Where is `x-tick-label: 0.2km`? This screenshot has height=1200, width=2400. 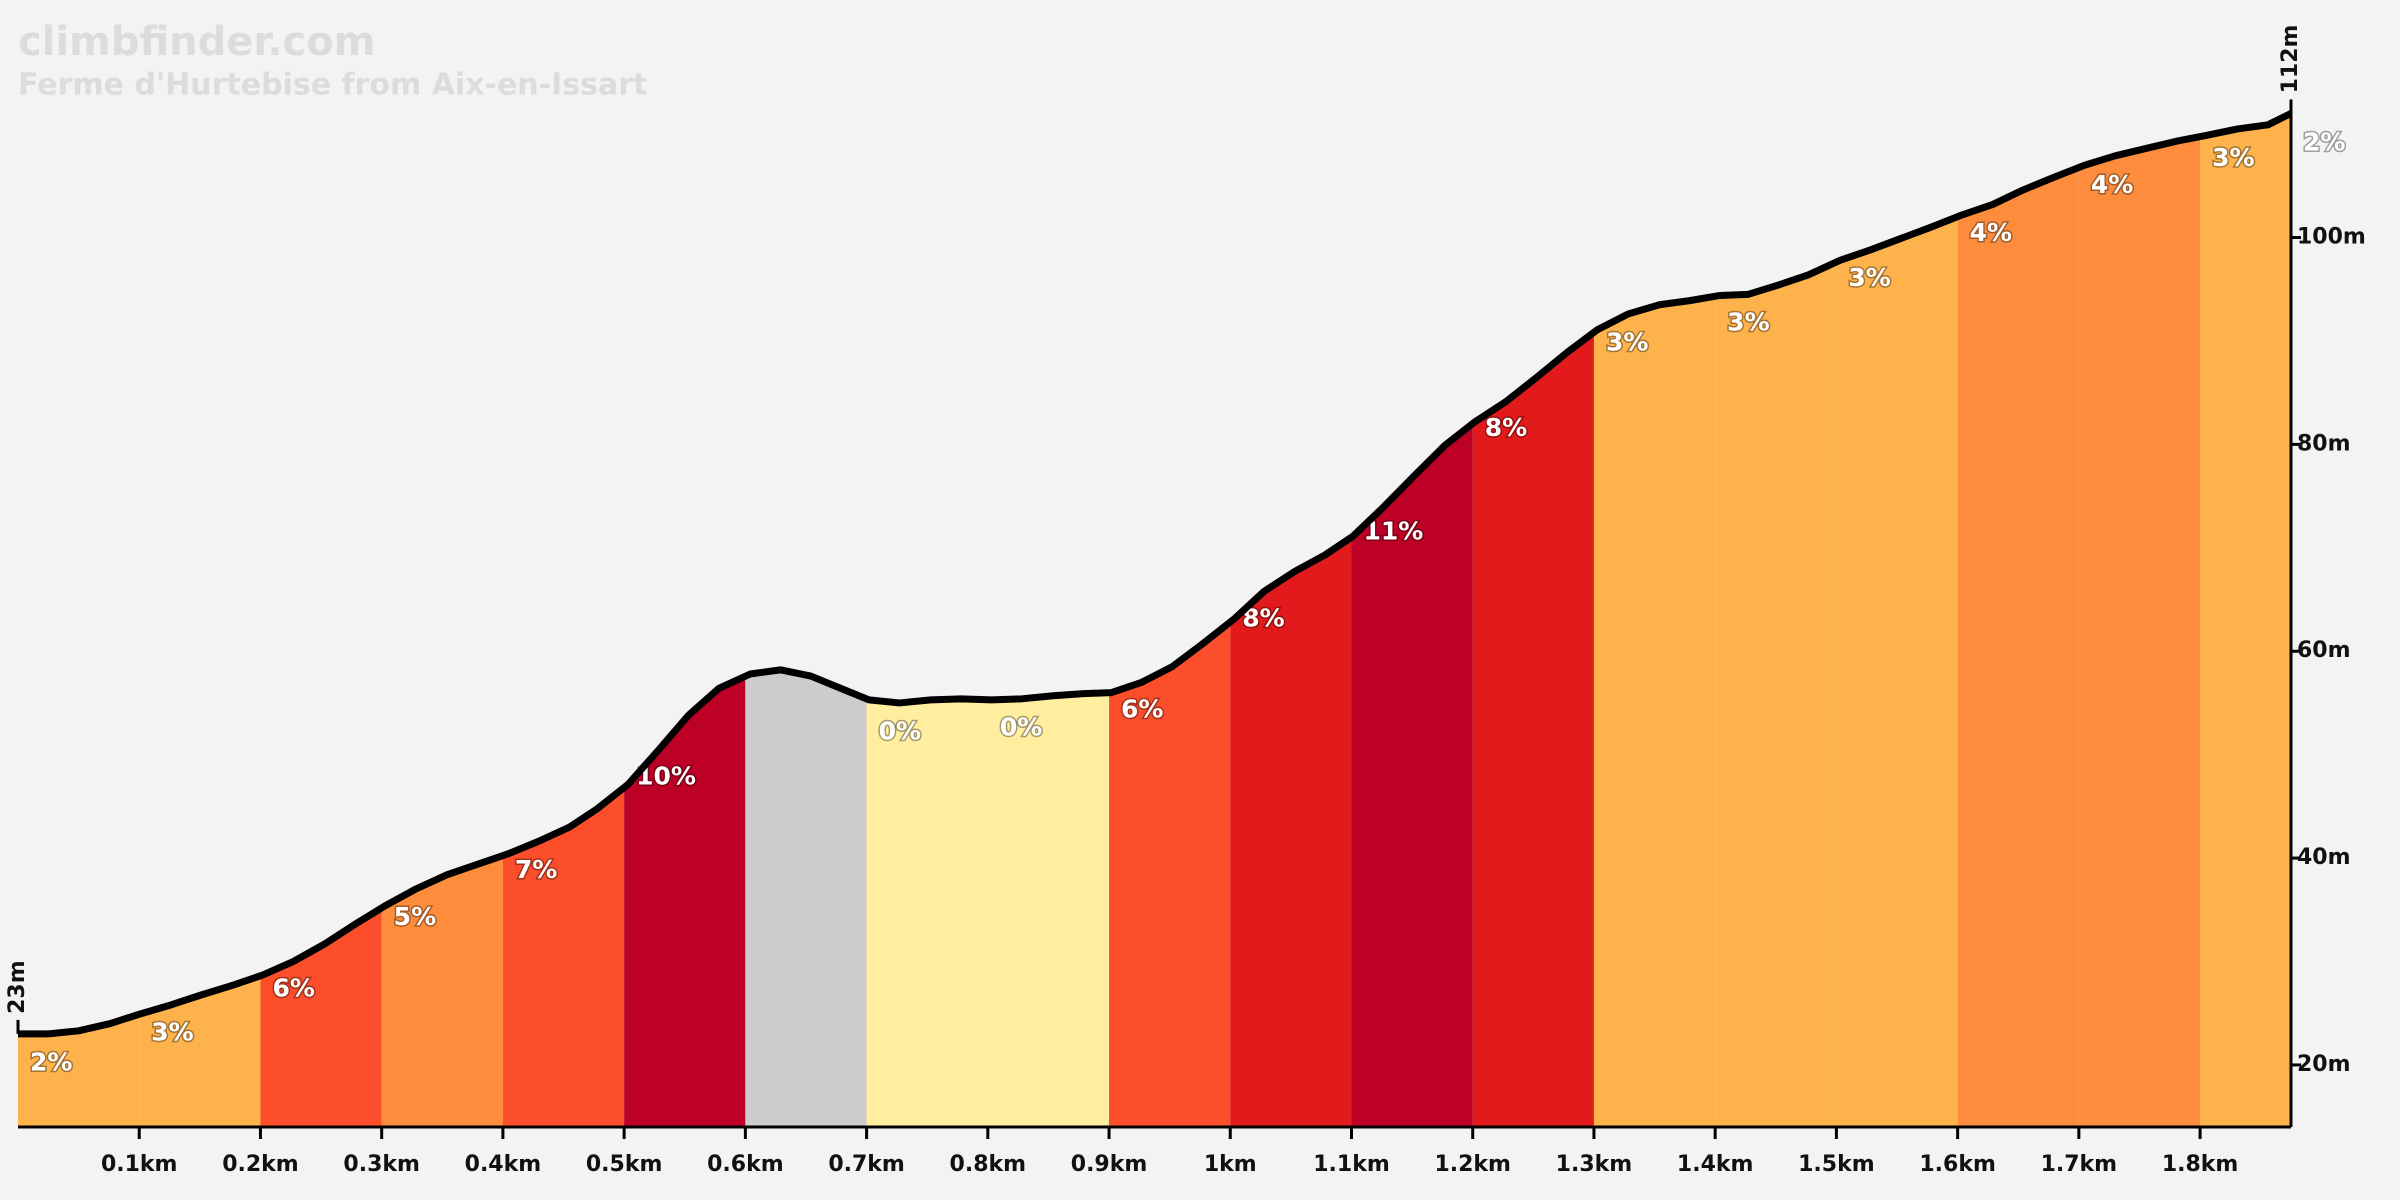 x-tick-label: 0.2km is located at coordinates (260, 1164).